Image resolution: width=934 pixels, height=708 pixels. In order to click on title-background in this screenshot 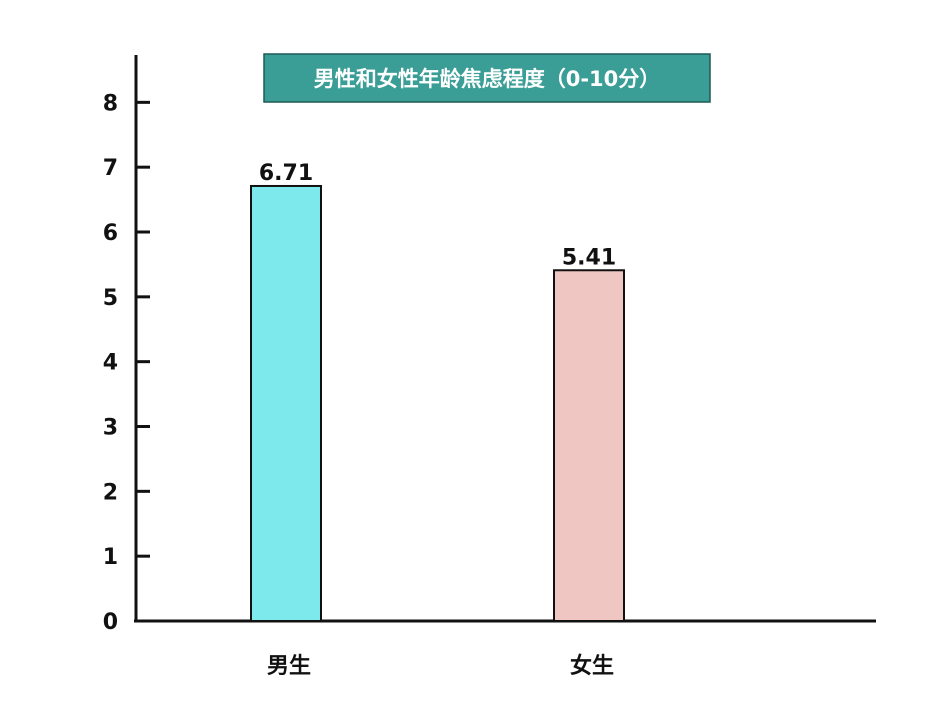, I will do `click(487, 78)`.